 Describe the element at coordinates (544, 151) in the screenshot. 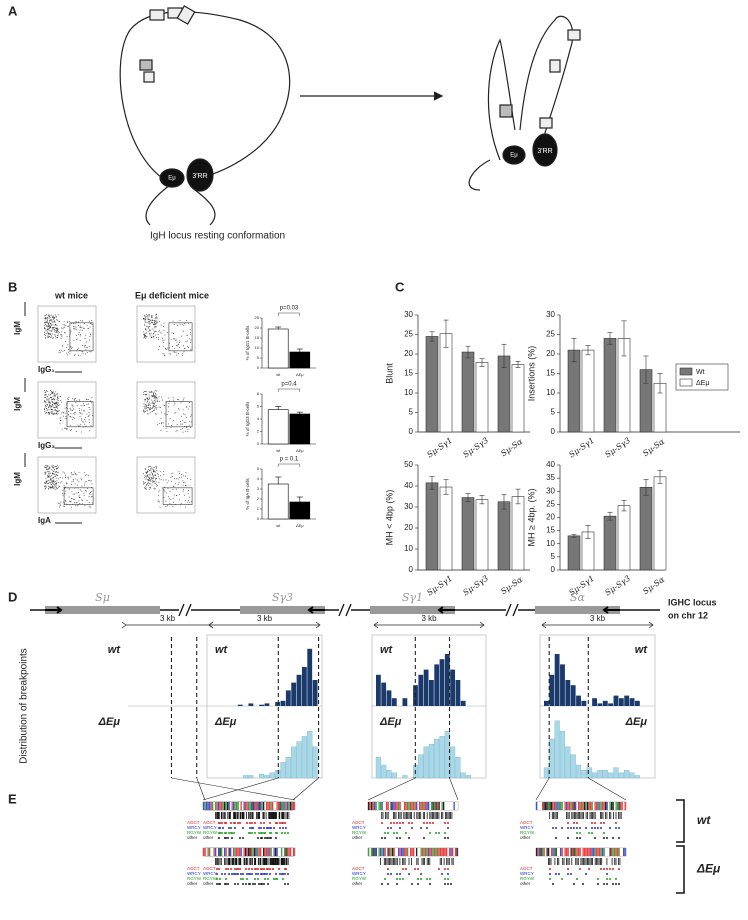

I see `label: 3'RR` at that location.